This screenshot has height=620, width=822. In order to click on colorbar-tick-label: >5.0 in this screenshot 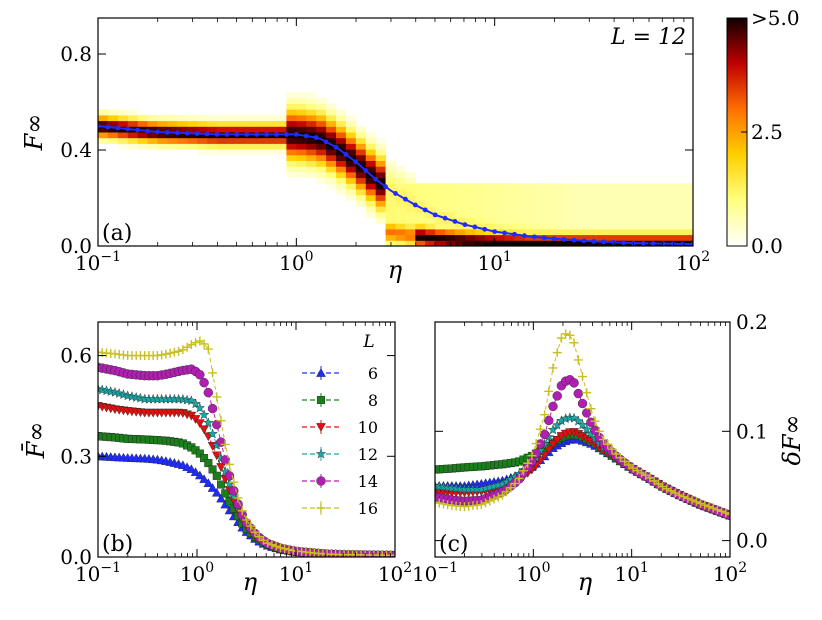, I will do `click(775, 18)`.